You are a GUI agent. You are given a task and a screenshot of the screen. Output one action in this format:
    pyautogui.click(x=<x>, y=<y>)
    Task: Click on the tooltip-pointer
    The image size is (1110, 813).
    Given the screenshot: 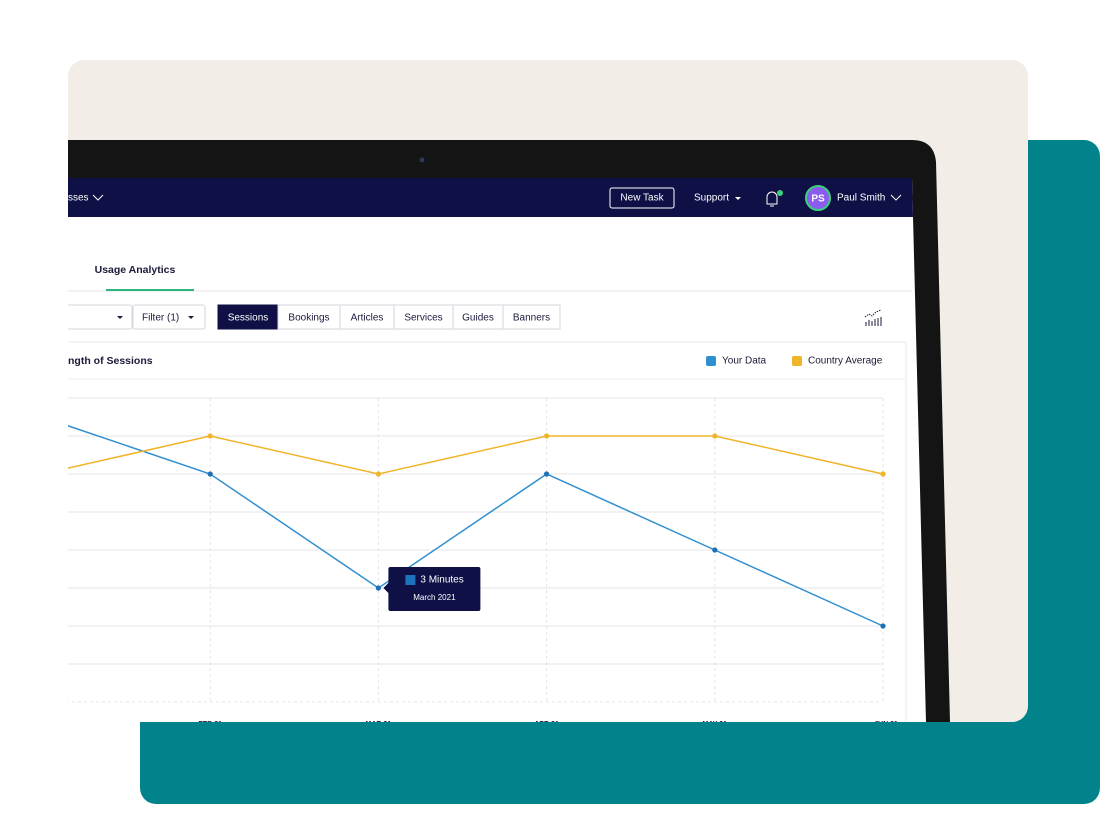 What is the action you would take?
    pyautogui.click(x=386, y=588)
    